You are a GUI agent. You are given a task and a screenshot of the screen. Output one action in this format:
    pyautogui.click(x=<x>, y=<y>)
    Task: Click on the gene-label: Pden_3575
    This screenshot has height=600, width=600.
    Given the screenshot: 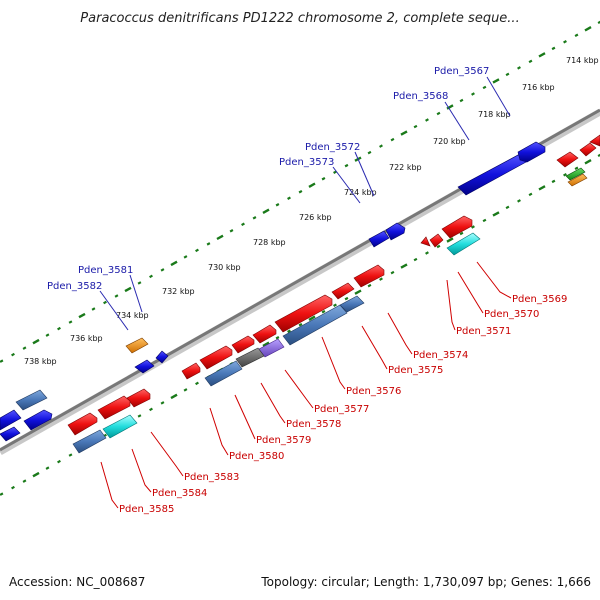 What is the action you would take?
    pyautogui.click(x=415, y=370)
    